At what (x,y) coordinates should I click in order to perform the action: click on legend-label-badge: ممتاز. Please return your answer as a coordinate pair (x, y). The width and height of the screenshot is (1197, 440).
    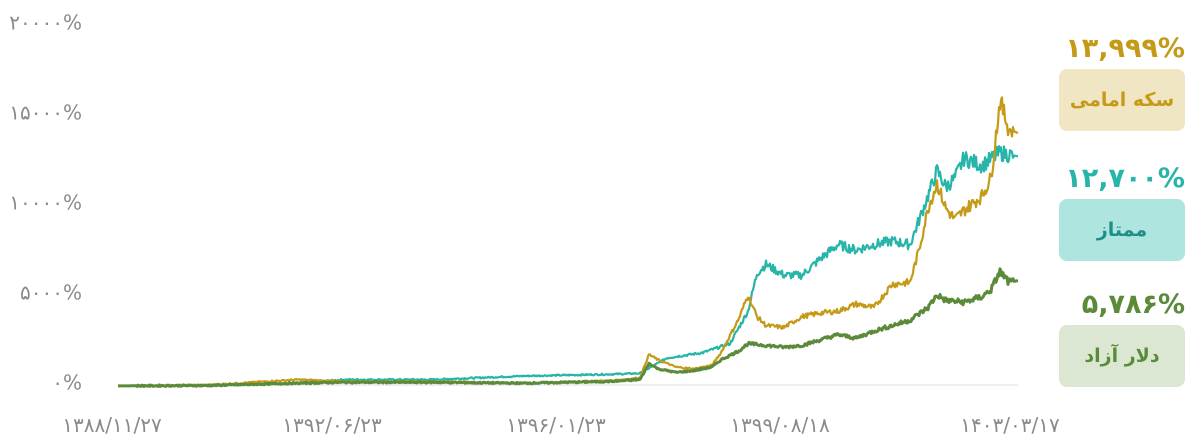
    Looking at the image, I should click on (1122, 230).